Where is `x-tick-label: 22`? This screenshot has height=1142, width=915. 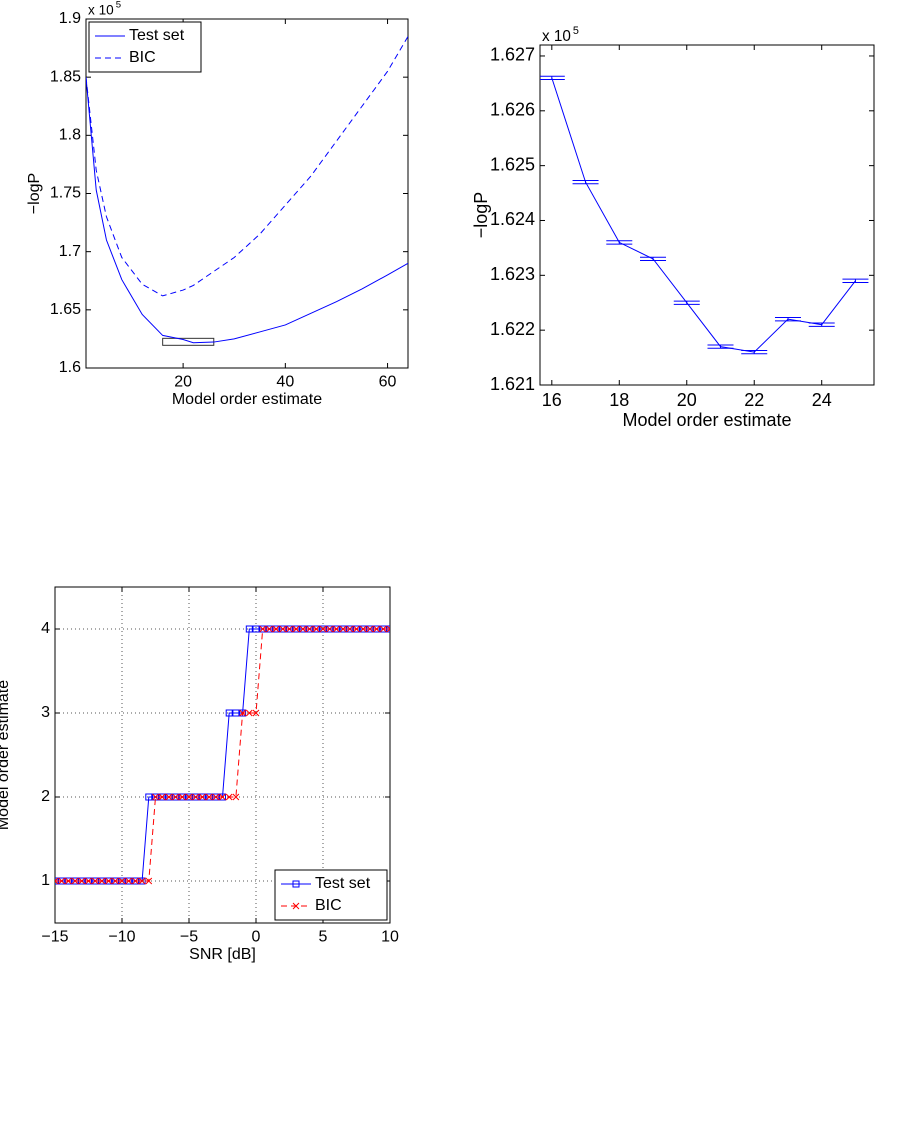 x-tick-label: 22 is located at coordinates (754, 400).